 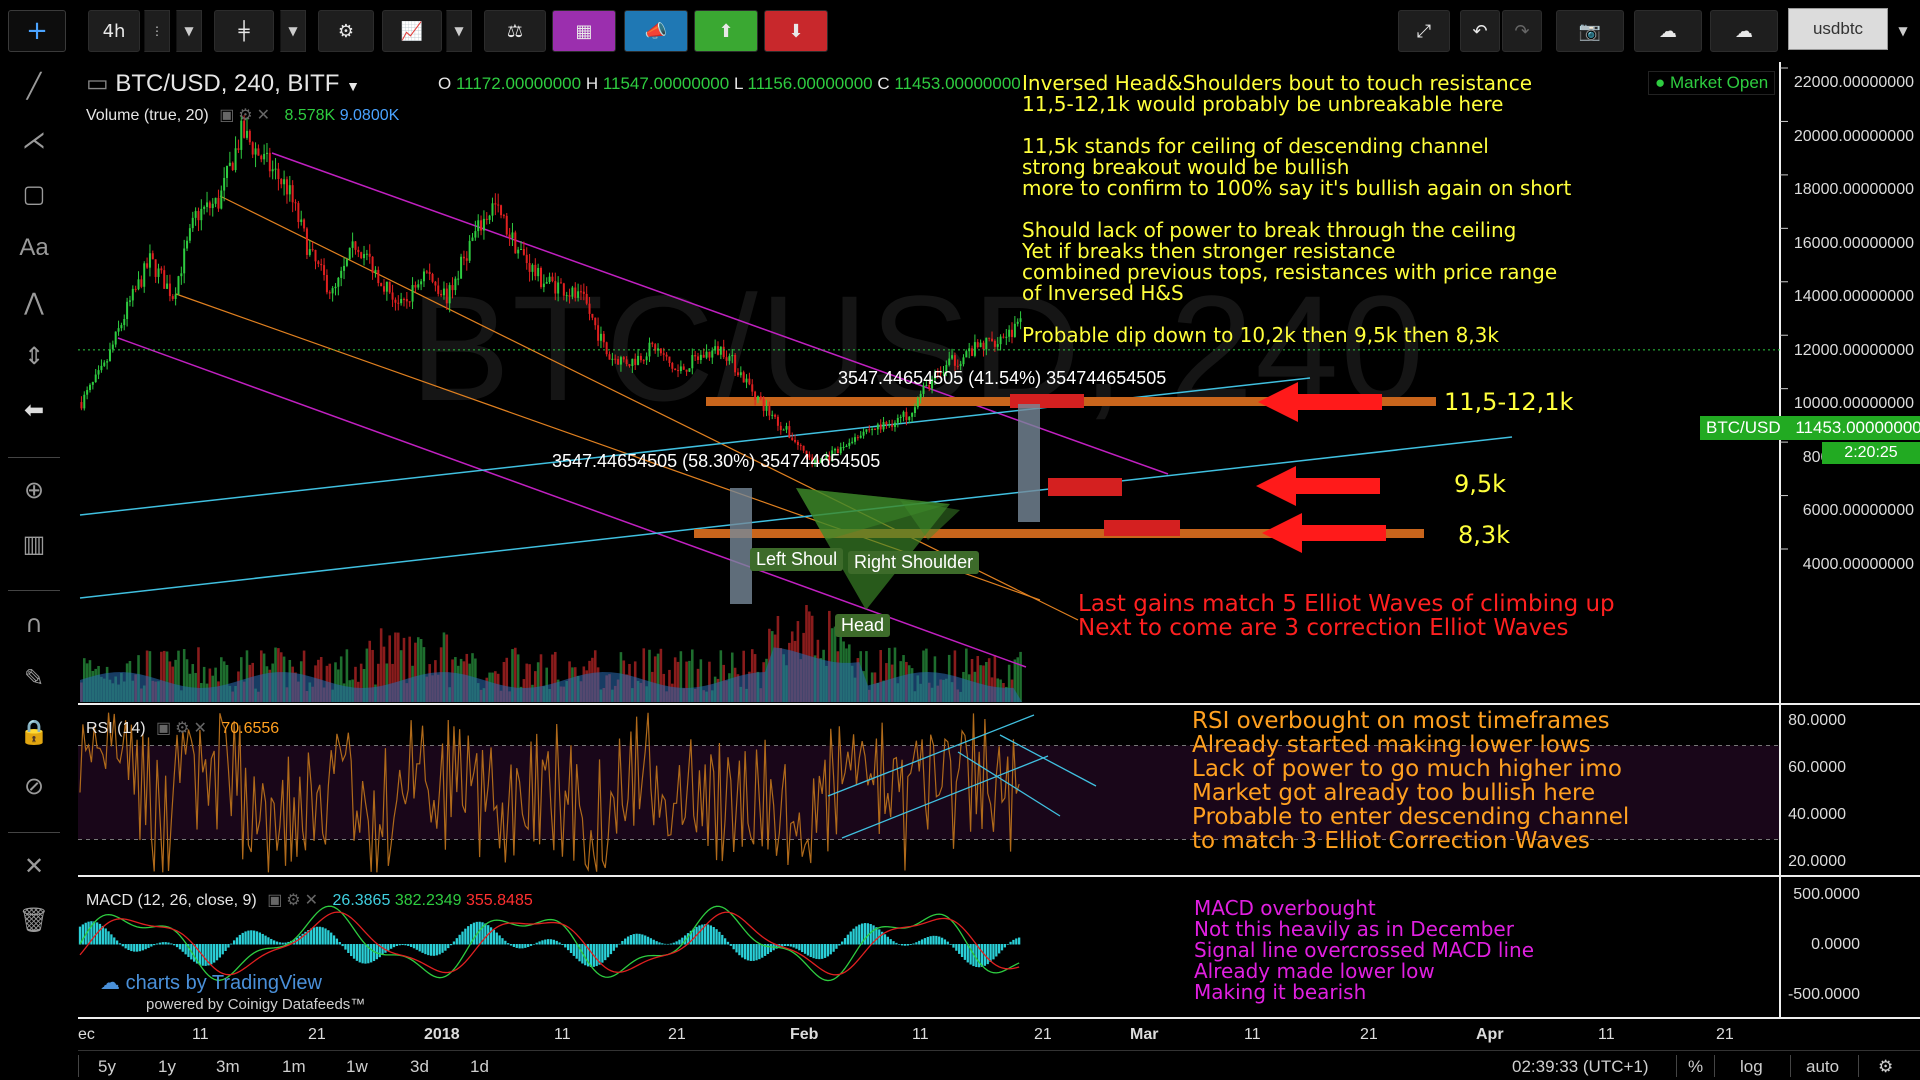 What do you see at coordinates (1424, 31) in the screenshot?
I see `fullscreen-button: ⤢` at bounding box center [1424, 31].